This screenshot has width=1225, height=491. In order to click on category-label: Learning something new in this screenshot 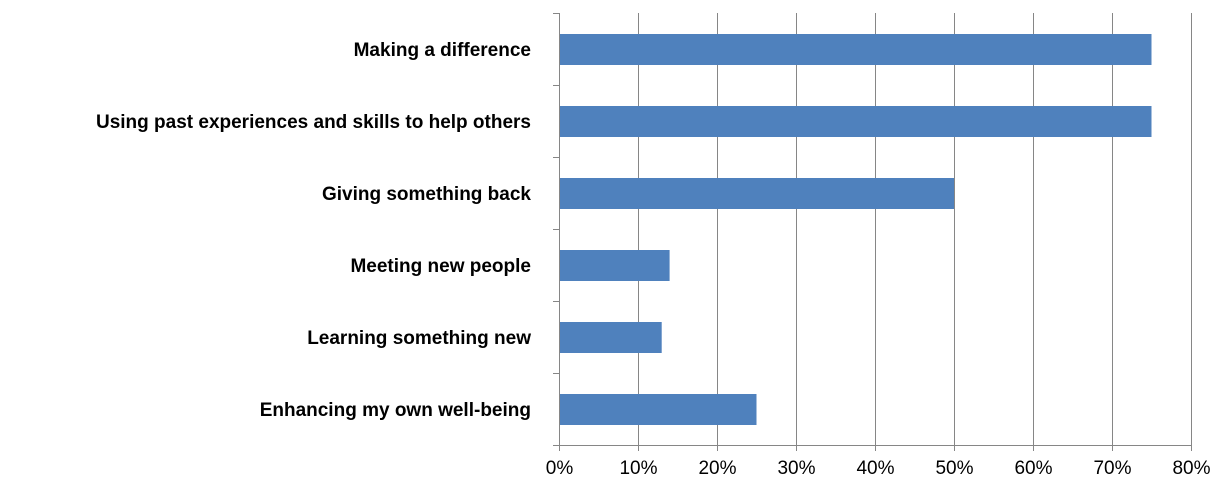, I will do `click(419, 338)`.